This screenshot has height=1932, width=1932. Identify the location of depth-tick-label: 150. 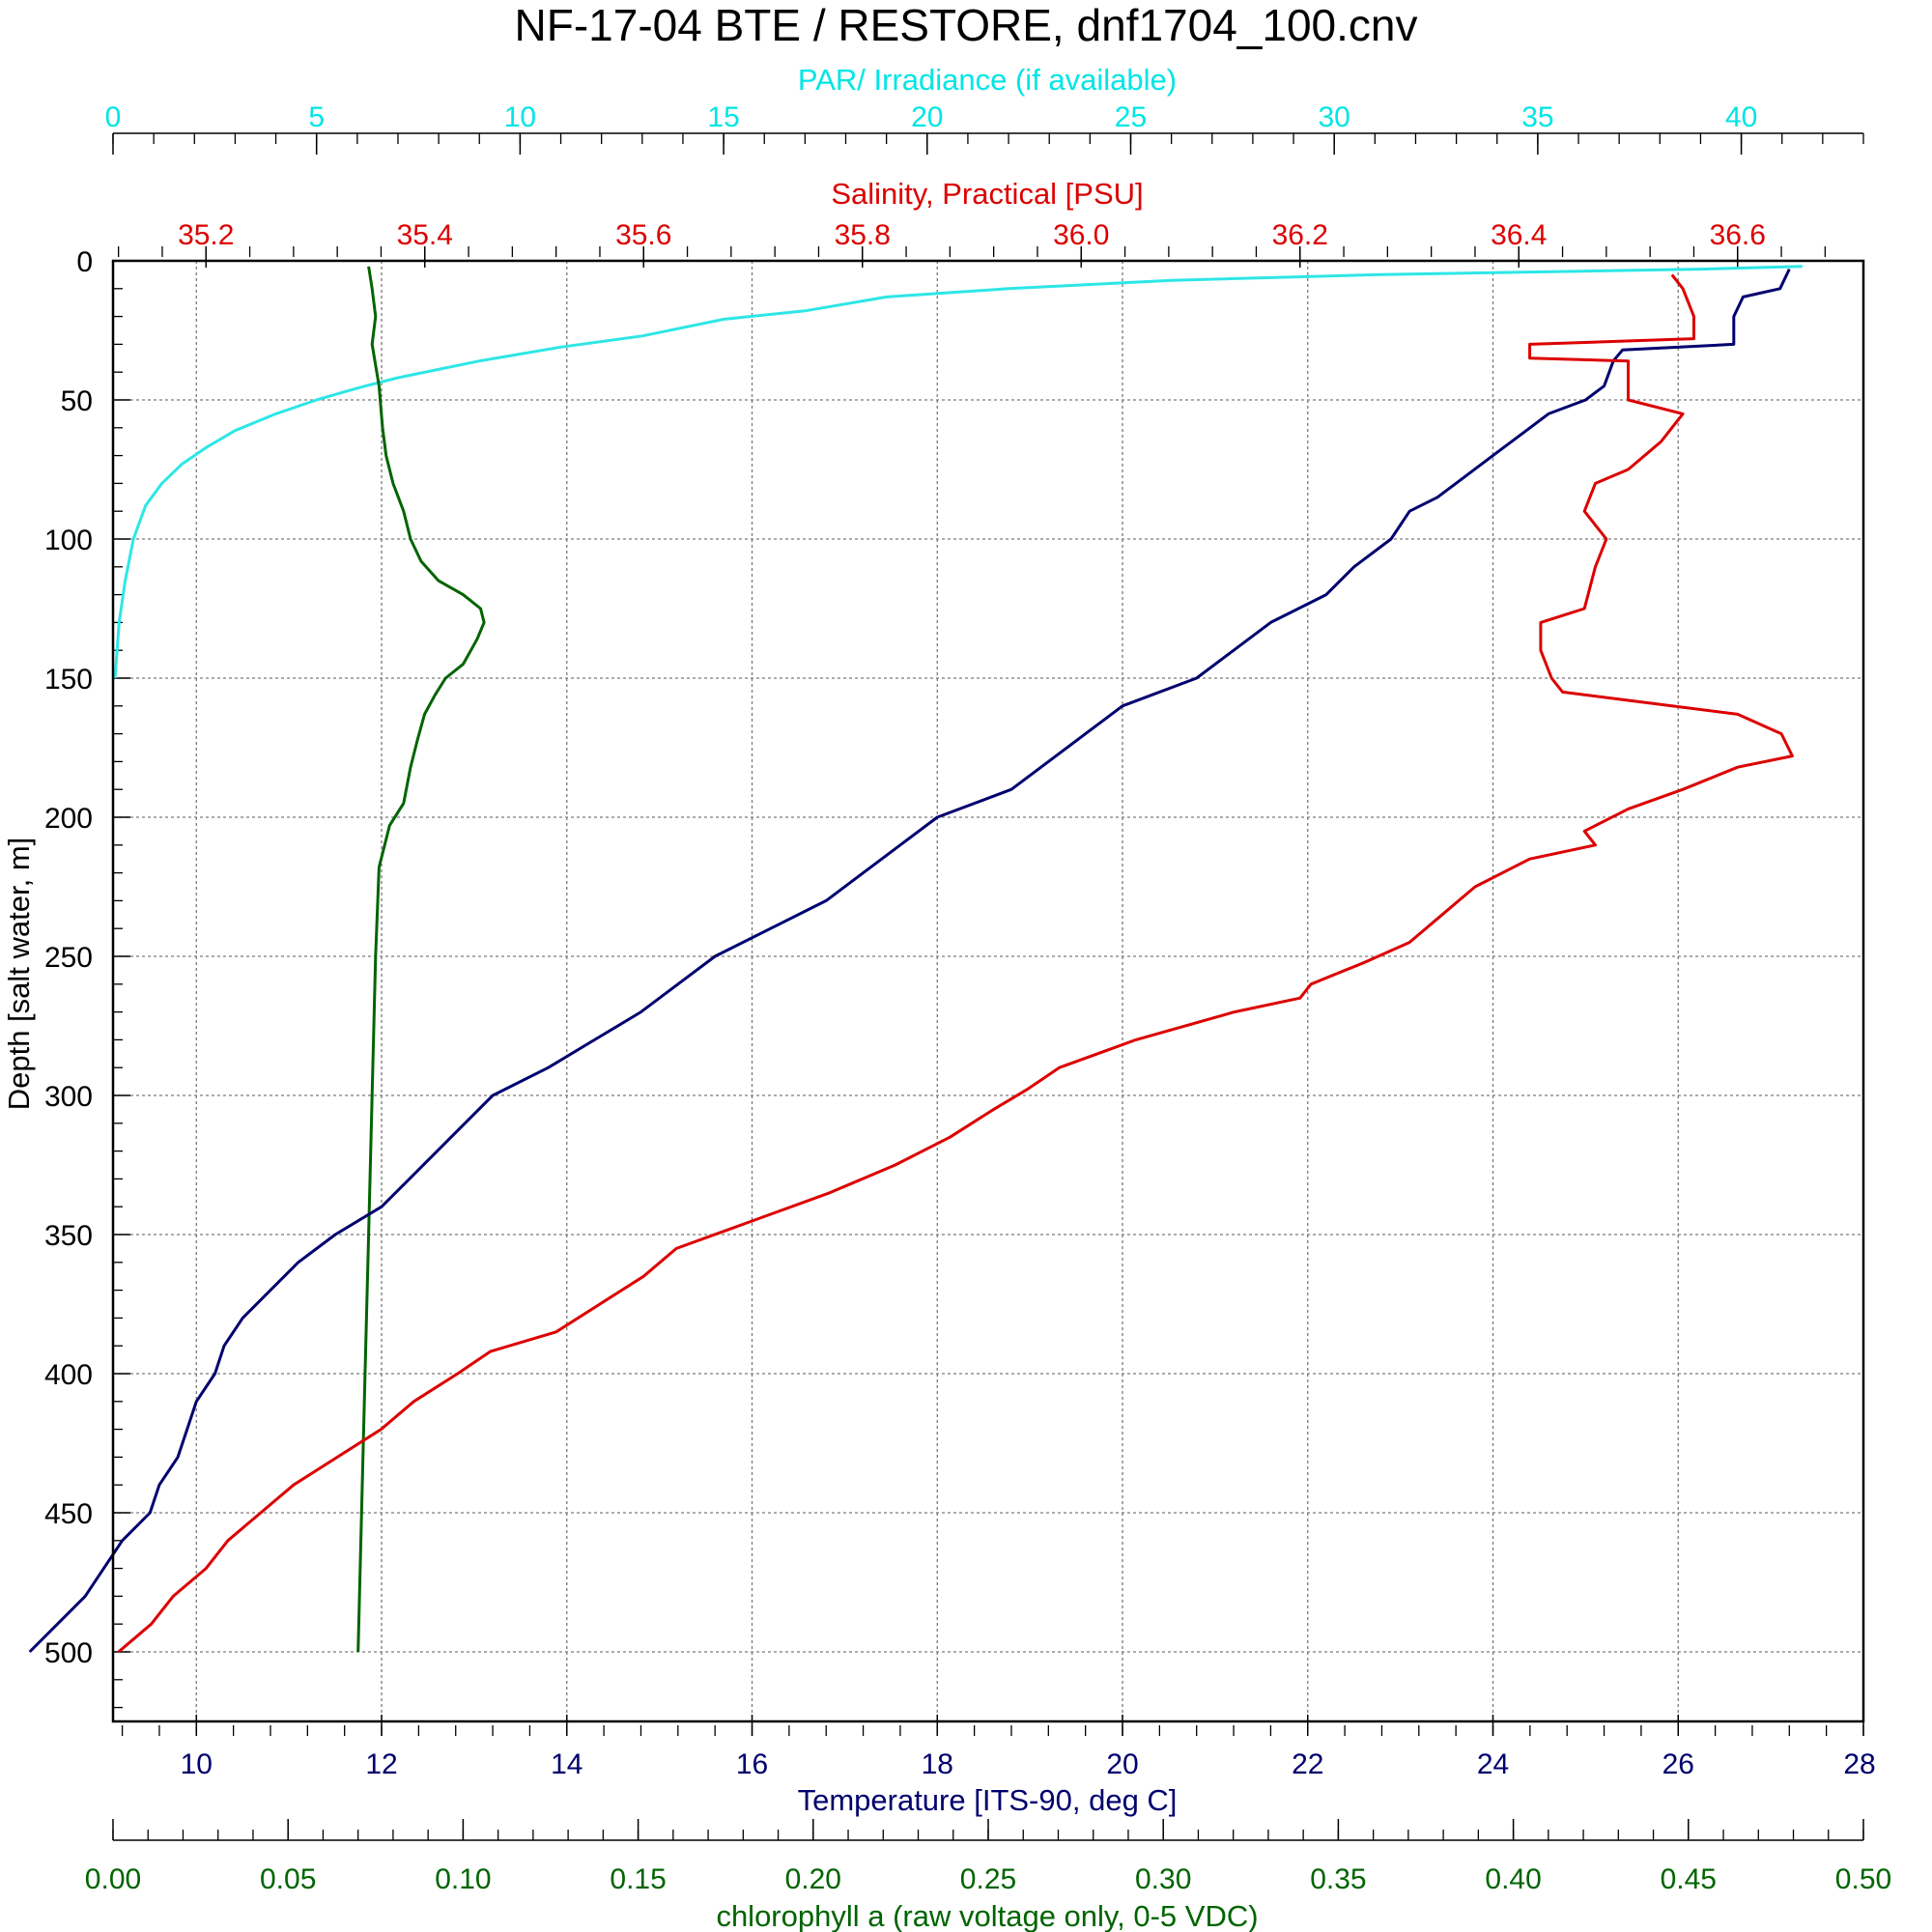
(68, 680).